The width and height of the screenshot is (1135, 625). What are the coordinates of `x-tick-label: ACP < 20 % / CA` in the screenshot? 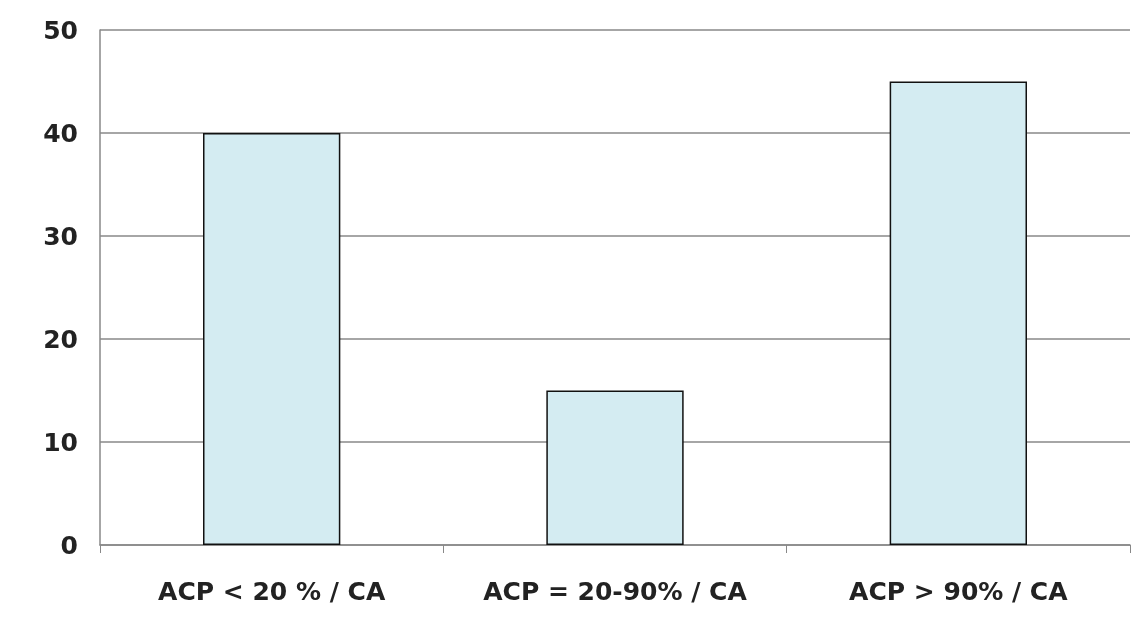 It's located at (272, 591).